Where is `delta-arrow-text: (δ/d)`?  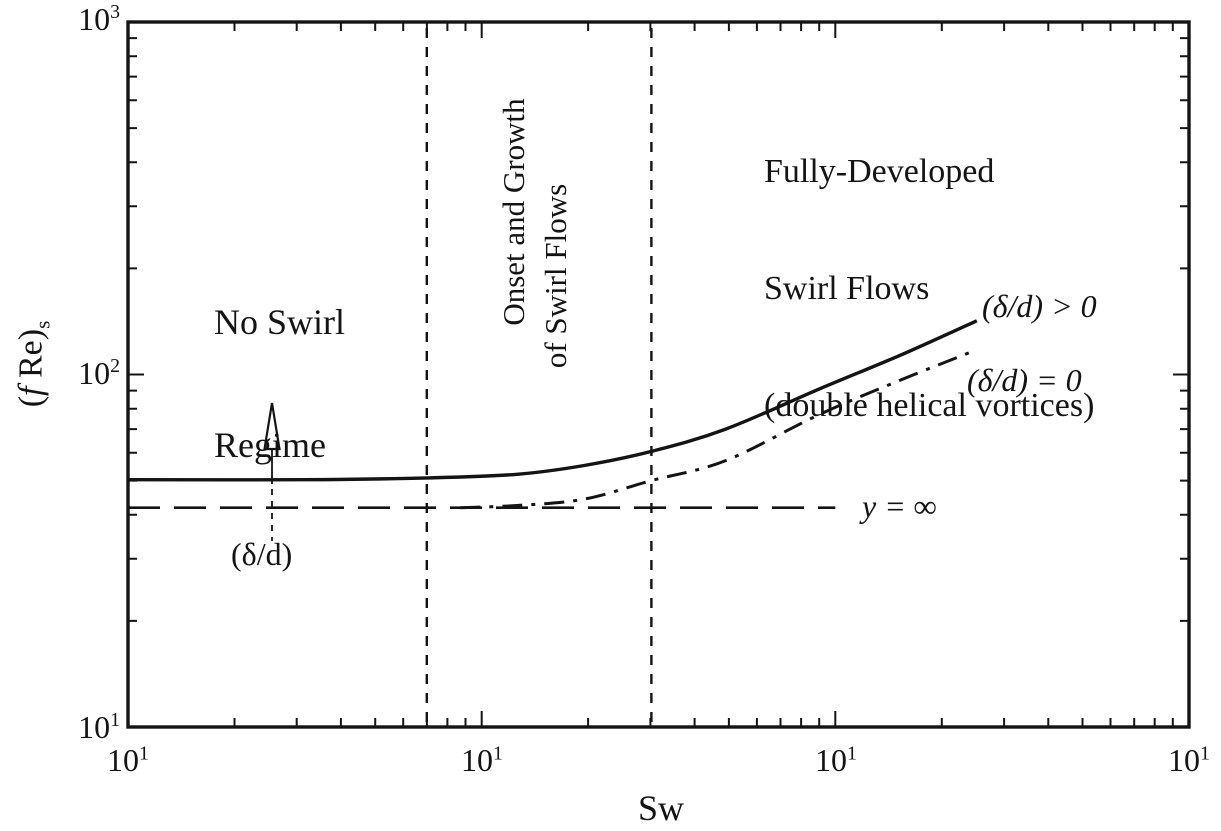 delta-arrow-text: (δ/d) is located at coordinates (262, 554).